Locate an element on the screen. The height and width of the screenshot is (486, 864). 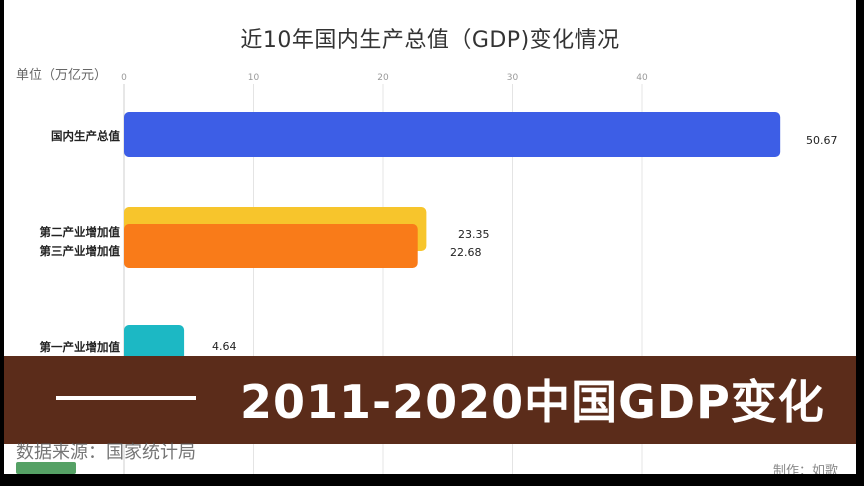
x-tick-label: 40 is located at coordinates (642, 78).